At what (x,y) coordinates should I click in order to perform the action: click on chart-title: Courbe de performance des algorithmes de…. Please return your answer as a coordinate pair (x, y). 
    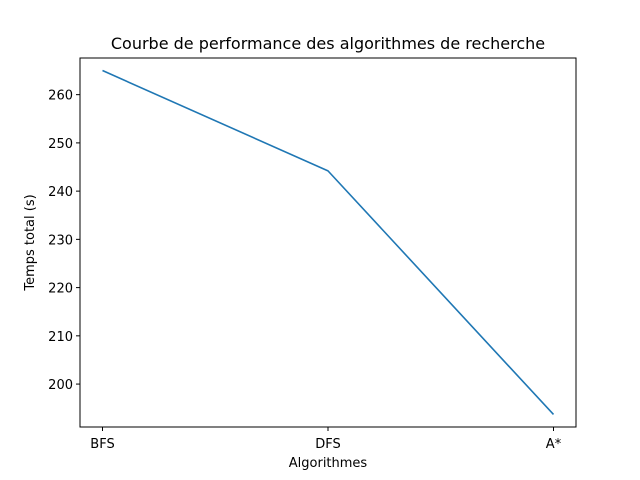
    Looking at the image, I should click on (328, 43).